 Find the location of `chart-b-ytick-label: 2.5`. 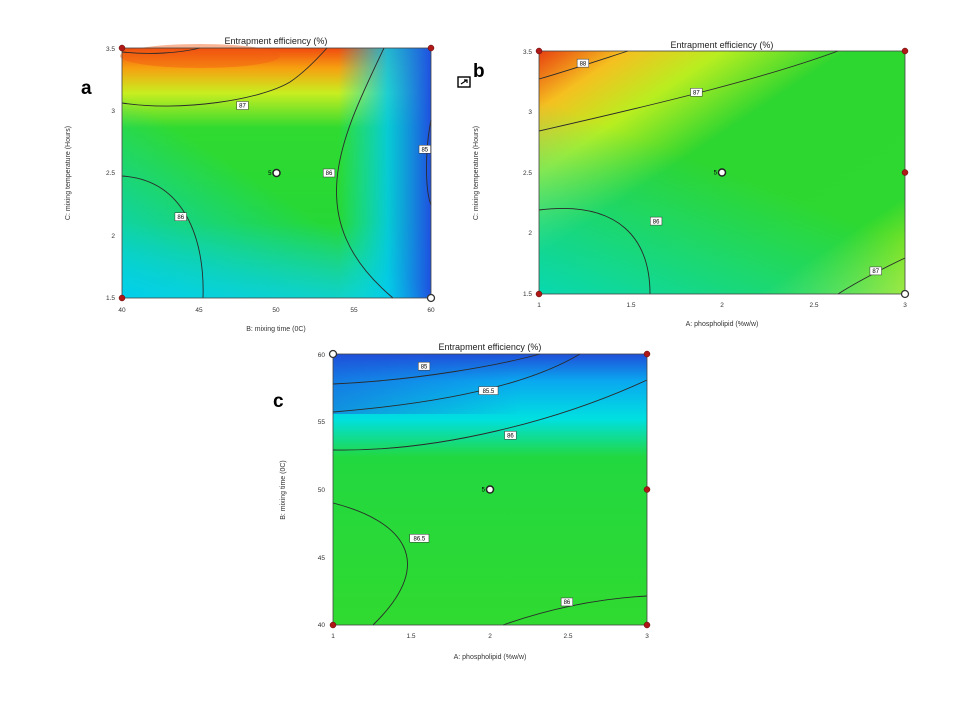

chart-b-ytick-label: 2.5 is located at coordinates (527, 173).